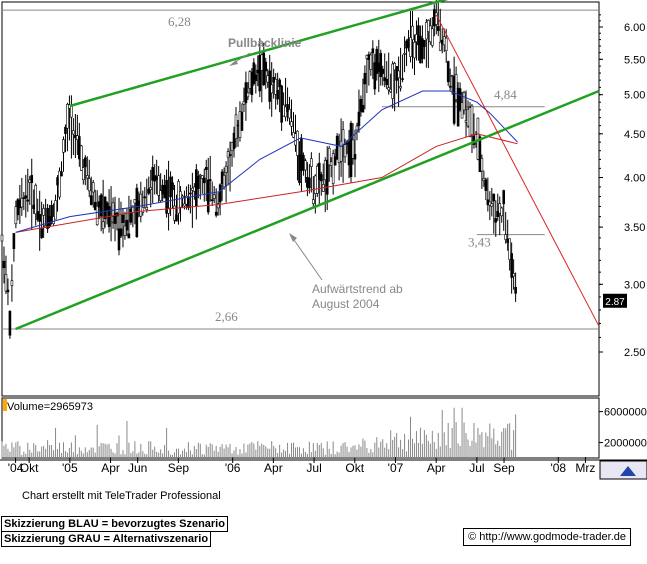  What do you see at coordinates (70, 468) in the screenshot?
I see `time-tick-label: '05` at bounding box center [70, 468].